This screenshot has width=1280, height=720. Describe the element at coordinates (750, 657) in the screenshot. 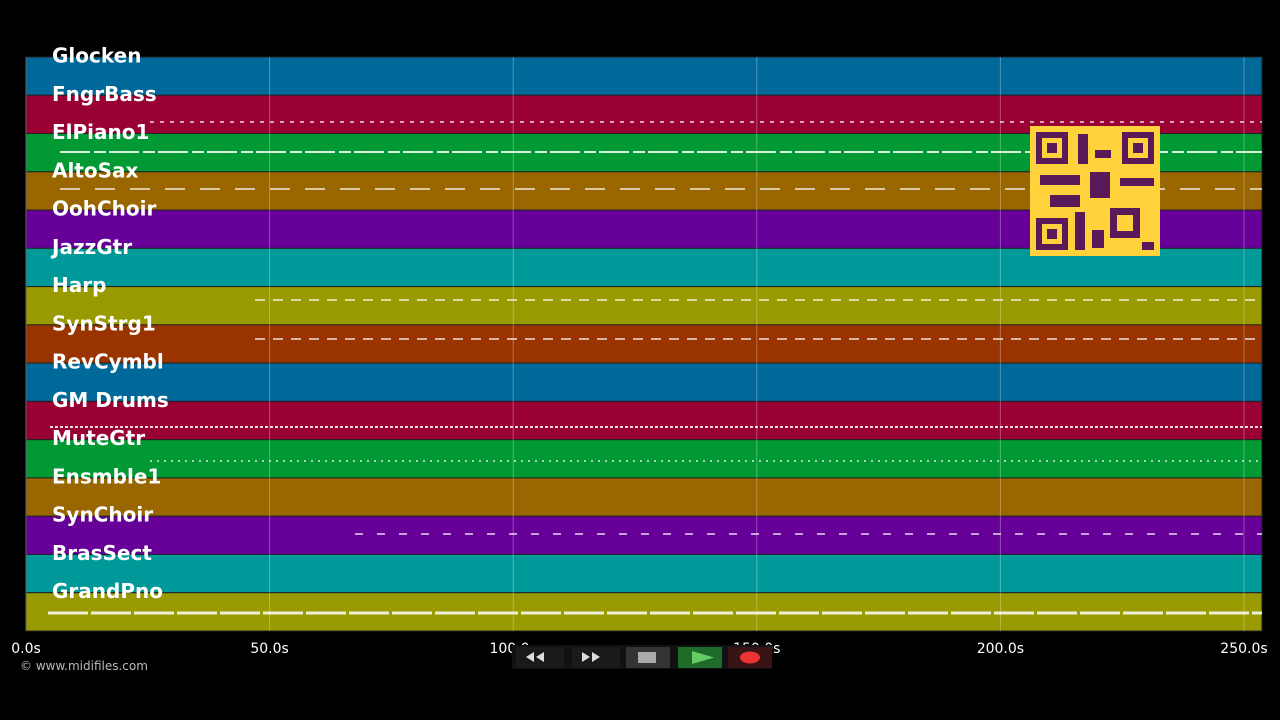

I see `record-button` at that location.